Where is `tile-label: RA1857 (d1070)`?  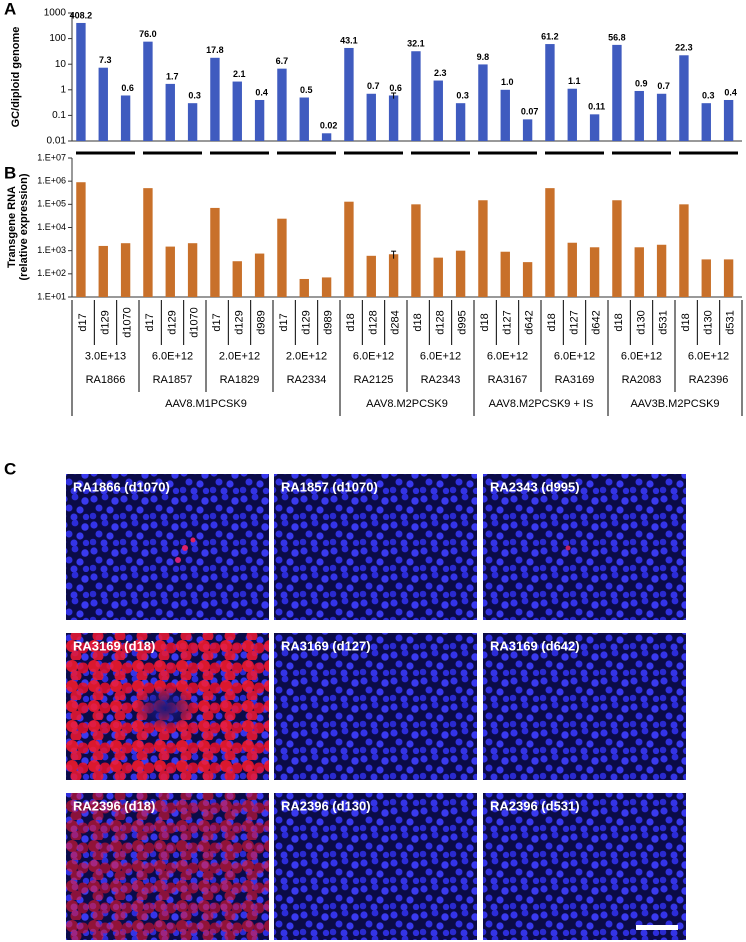
tile-label: RA1857 (d1070) is located at coordinates (329, 486).